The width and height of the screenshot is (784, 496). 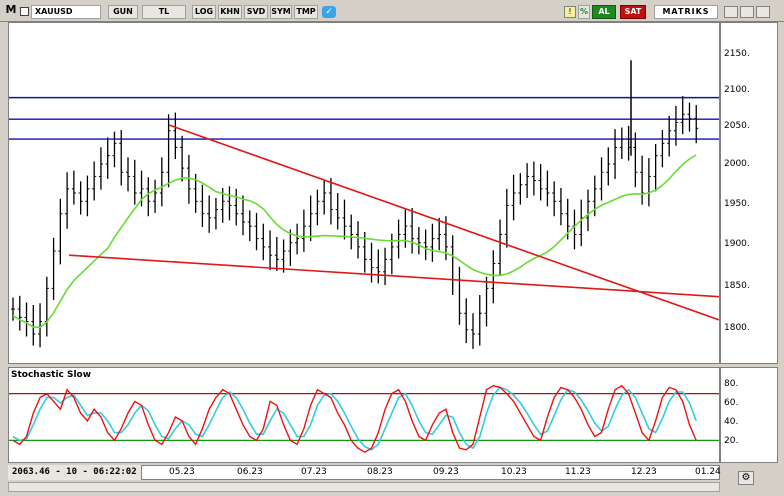 I want to click on sym-button: SYM, so click(x=281, y=12).